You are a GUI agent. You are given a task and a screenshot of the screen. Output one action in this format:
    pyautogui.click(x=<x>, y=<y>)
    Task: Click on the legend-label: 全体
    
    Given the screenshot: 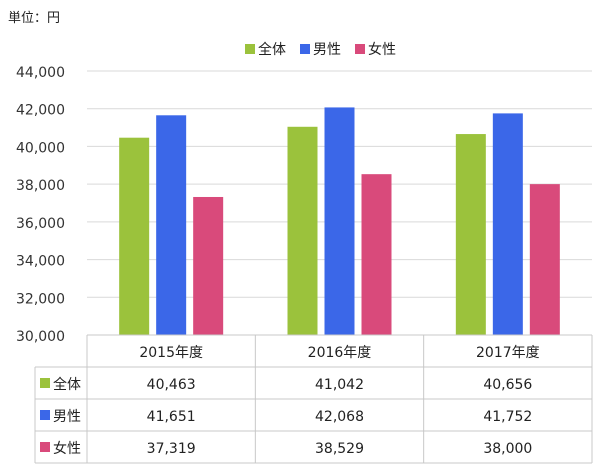 What is the action you would take?
    pyautogui.click(x=272, y=49)
    